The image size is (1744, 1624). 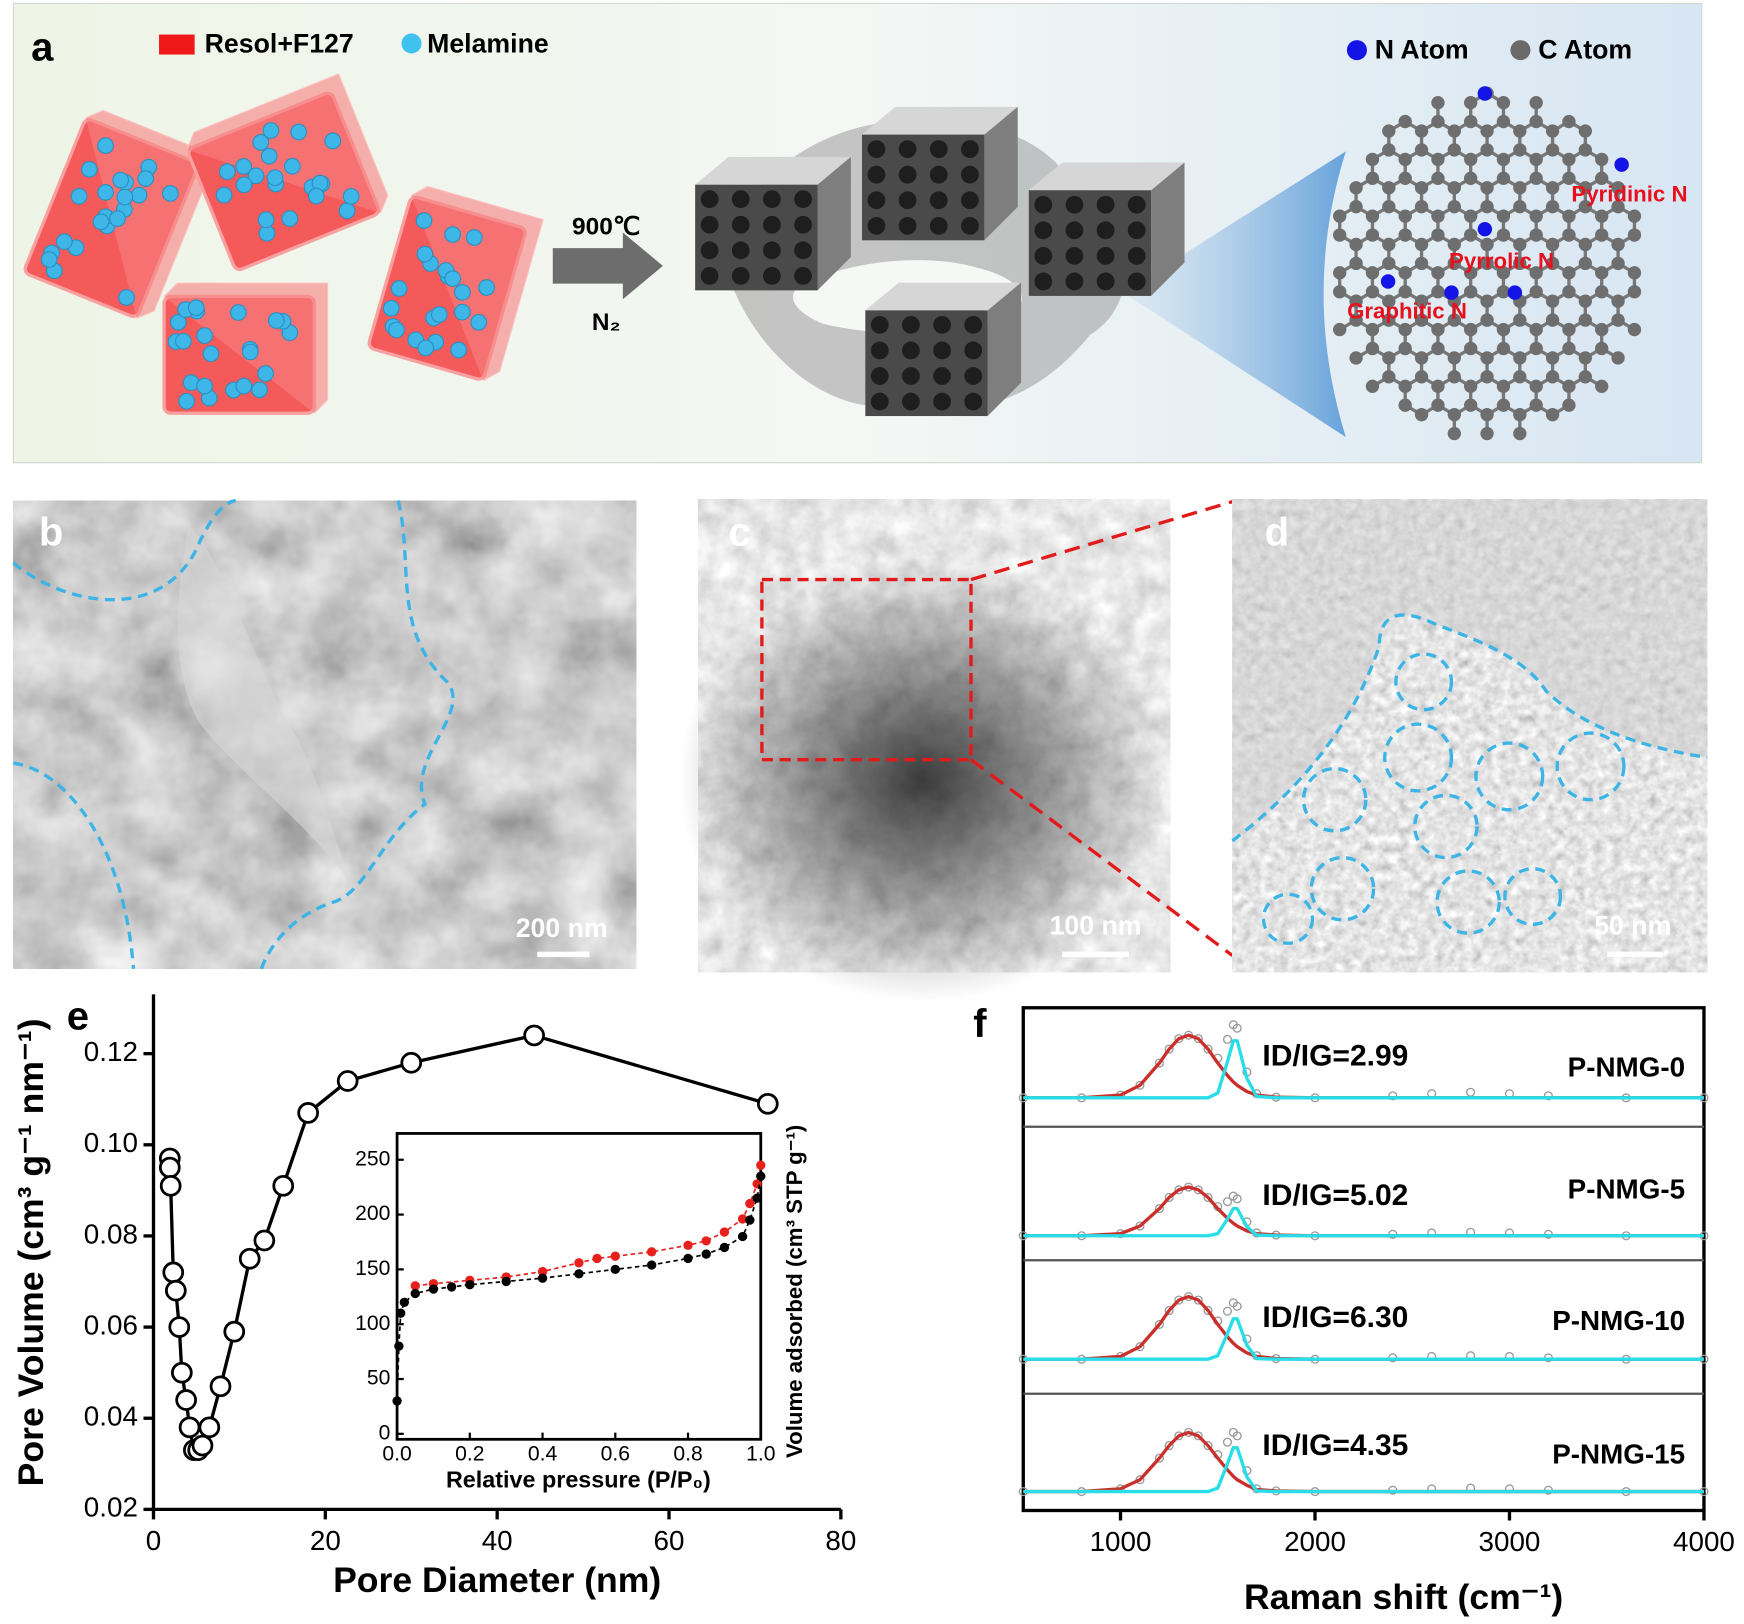 I want to click on x-tick-label: 20, so click(x=325, y=1540).